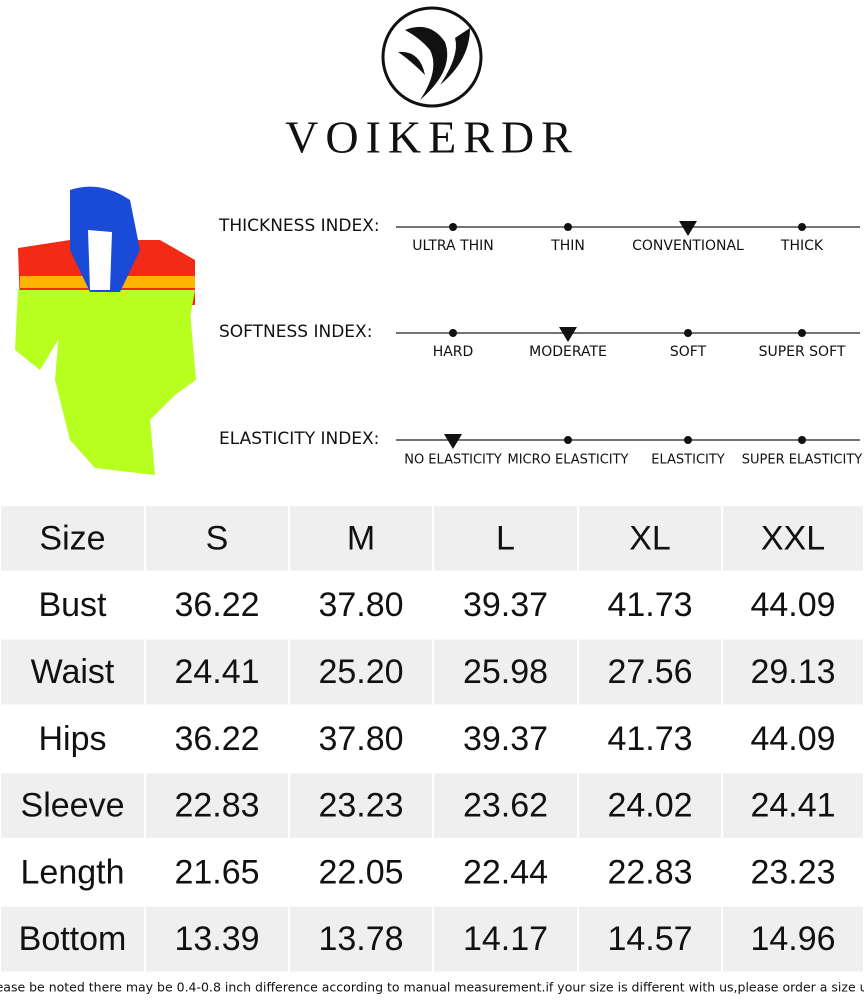 The image size is (864, 1001). I want to click on table-text: 14.17, so click(505, 939).